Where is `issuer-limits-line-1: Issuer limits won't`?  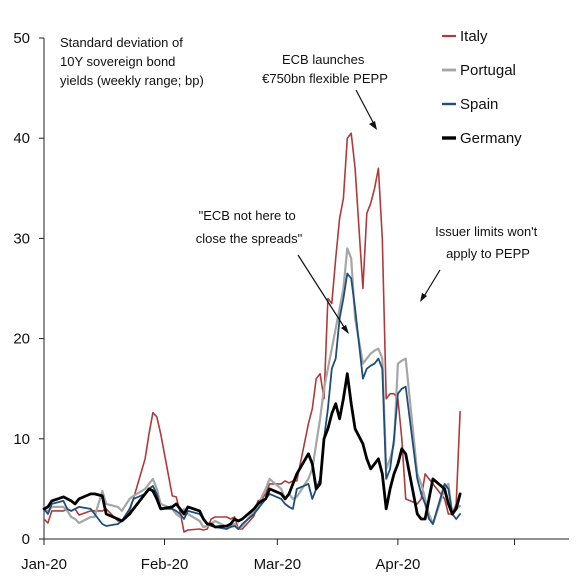
issuer-limits-line-1: Issuer limits won't is located at coordinates (486, 231).